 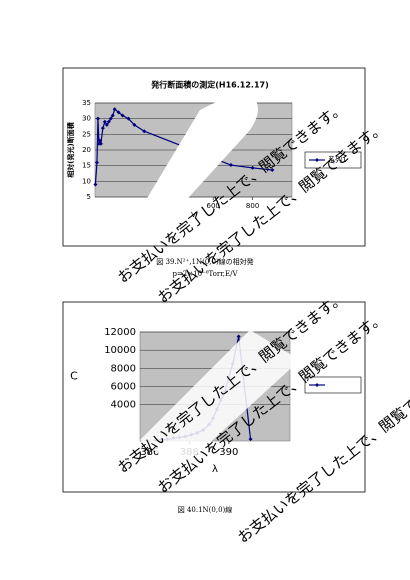 I want to click on caption: p=2×10⁻⁶Torr,E/V, so click(x=205, y=274).